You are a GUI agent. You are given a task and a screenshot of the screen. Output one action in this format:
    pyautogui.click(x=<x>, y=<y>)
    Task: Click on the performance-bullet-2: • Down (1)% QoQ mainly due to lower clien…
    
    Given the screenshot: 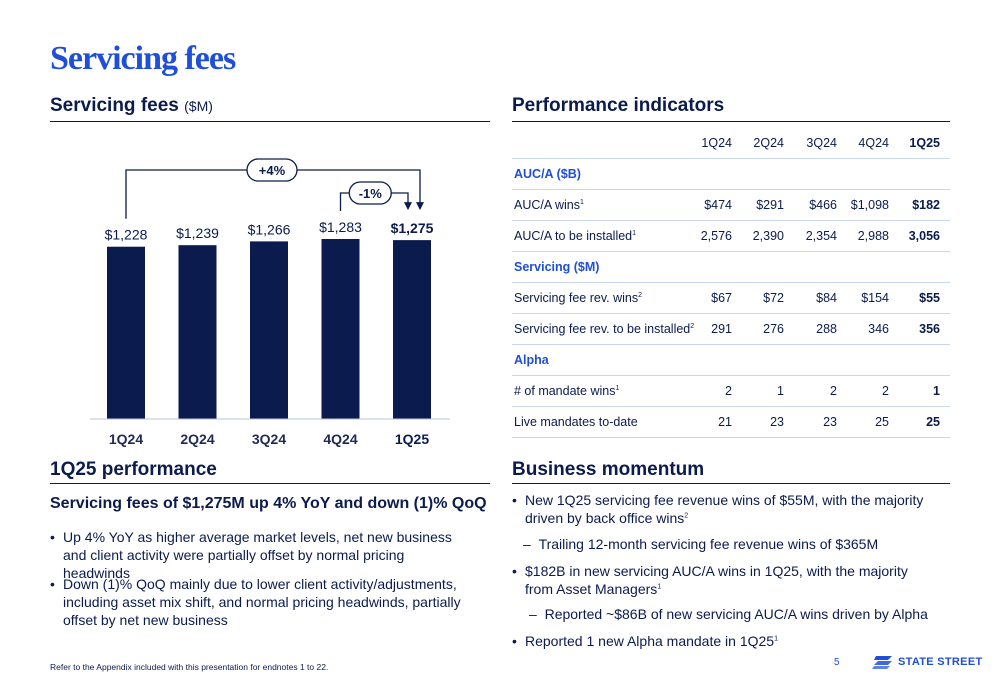 What is the action you would take?
    pyautogui.click(x=260, y=602)
    